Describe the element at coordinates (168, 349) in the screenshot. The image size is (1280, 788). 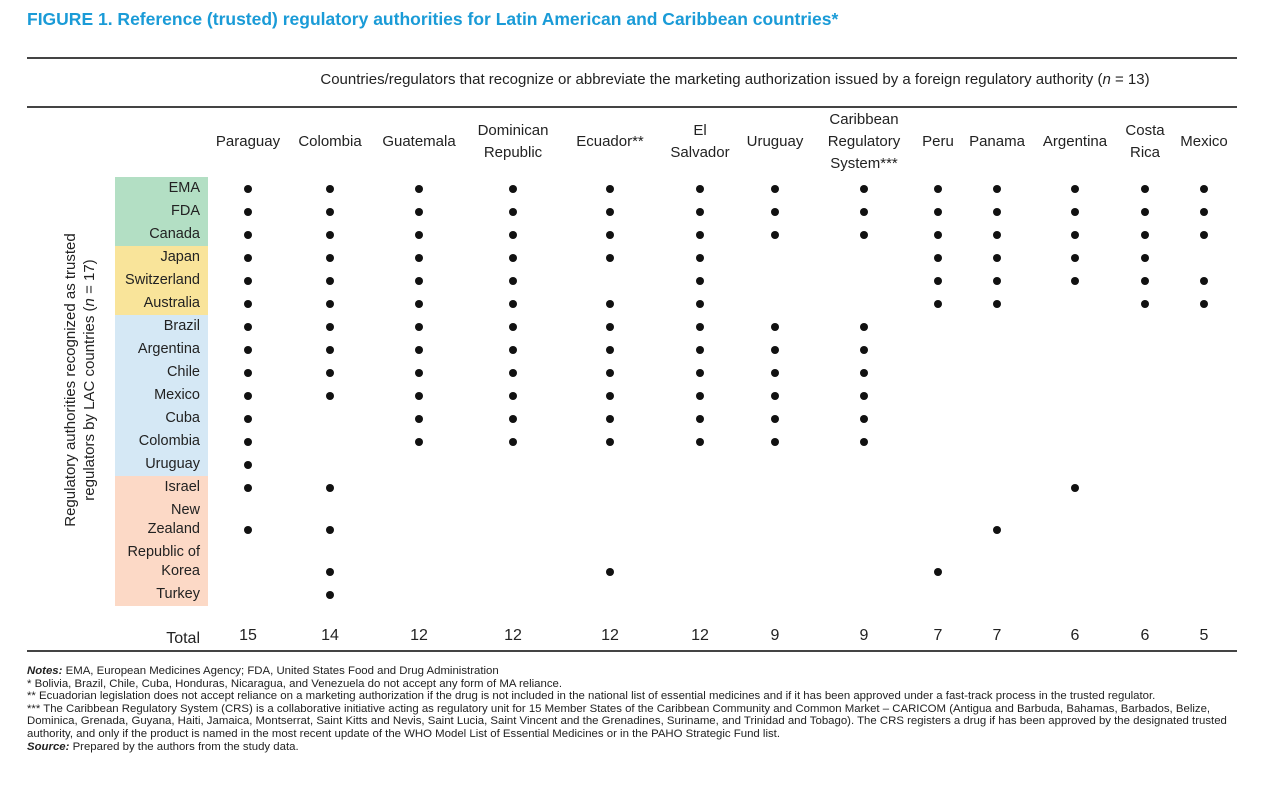
I see `row-label: Argentina` at that location.